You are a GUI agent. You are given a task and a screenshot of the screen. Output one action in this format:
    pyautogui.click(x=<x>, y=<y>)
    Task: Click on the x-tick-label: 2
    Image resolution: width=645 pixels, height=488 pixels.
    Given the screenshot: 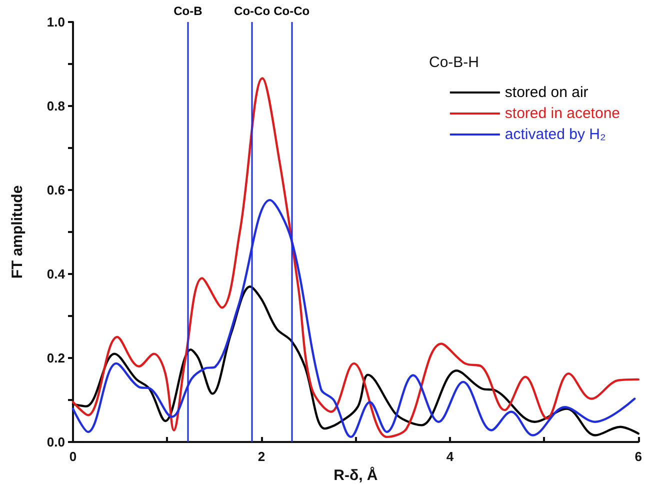 What is the action you would take?
    pyautogui.click(x=262, y=456)
    